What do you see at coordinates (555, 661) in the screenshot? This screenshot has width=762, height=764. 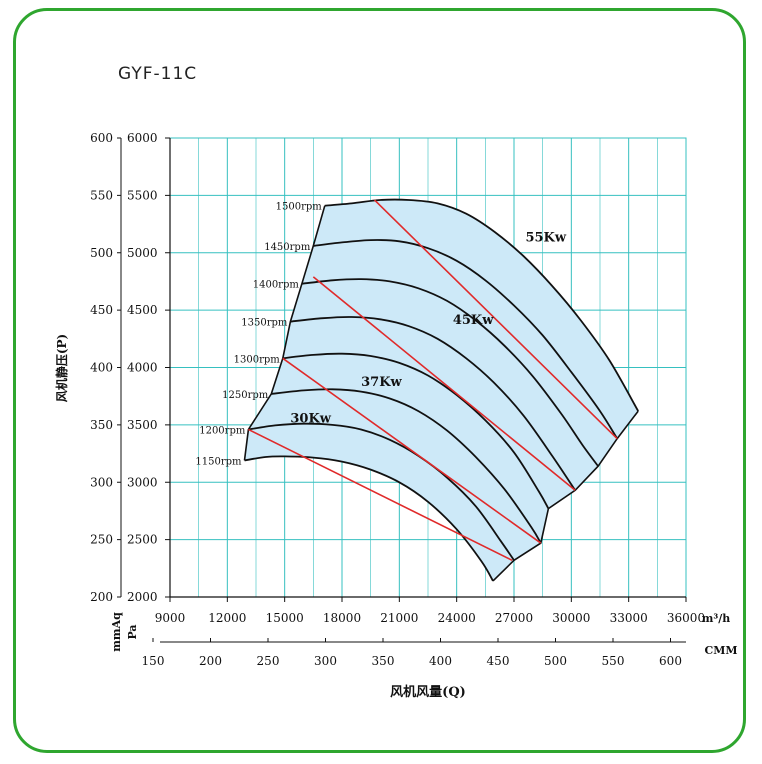 I see `tick-label-cmm: 500` at bounding box center [555, 661].